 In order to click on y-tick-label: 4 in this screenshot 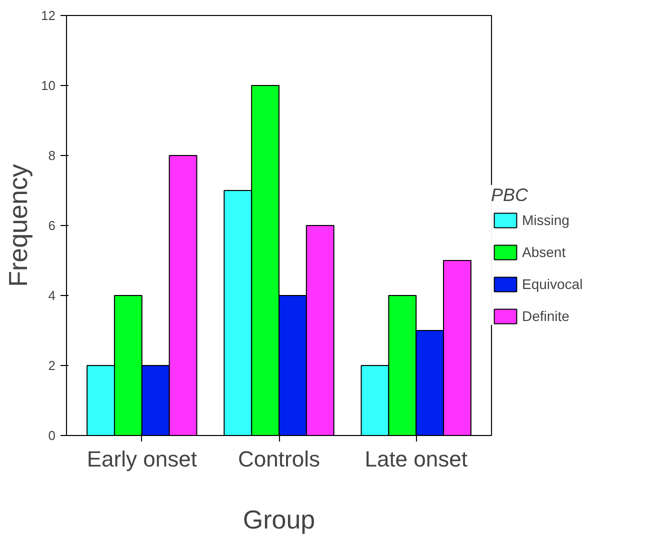, I will do `click(52, 295)`.